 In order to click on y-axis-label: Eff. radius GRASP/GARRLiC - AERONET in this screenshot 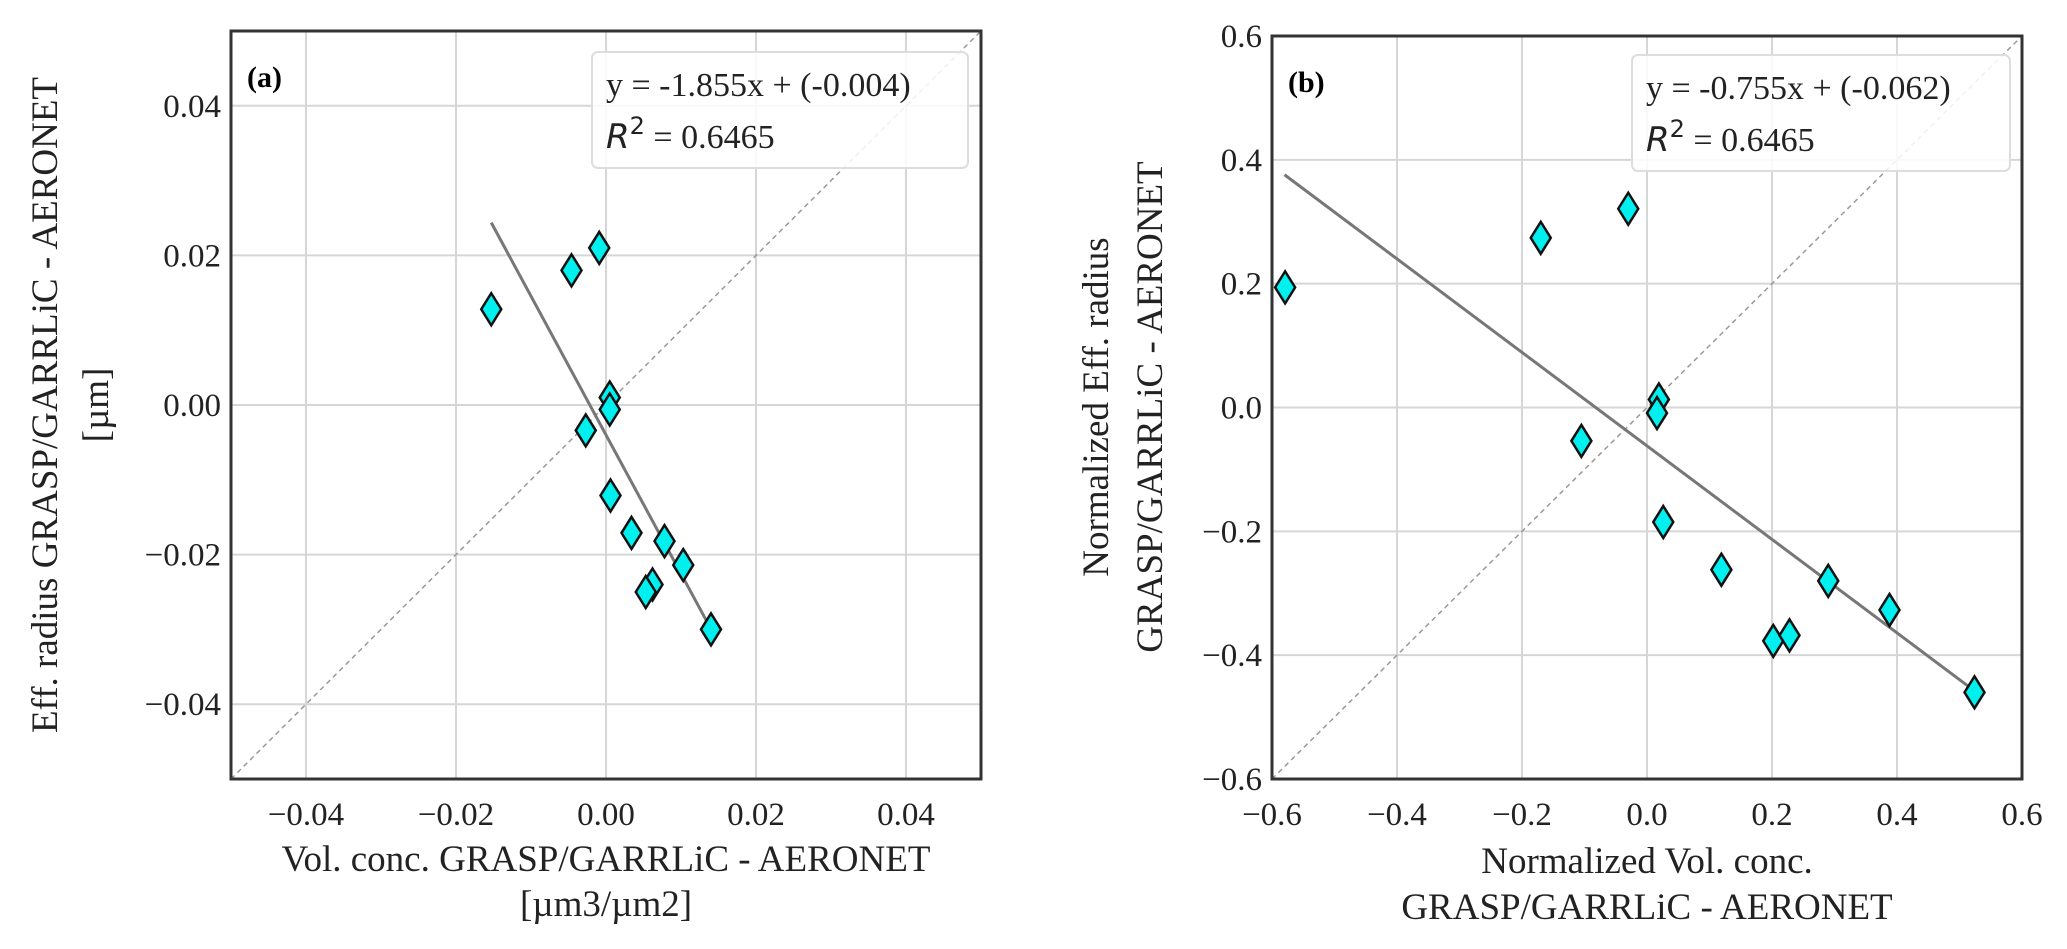, I will do `click(45, 405)`.